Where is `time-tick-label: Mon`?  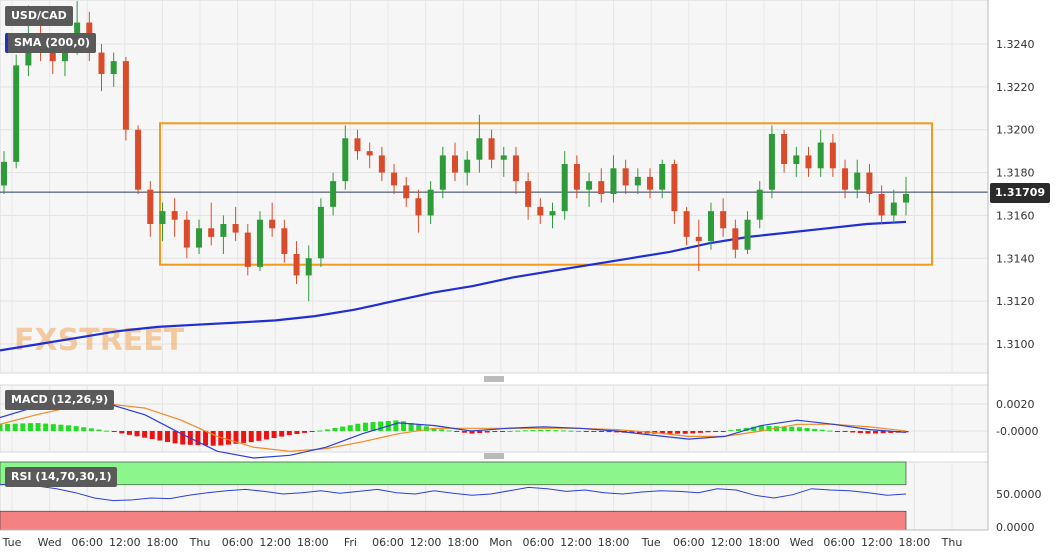
time-tick-label: Mon is located at coordinates (500, 542).